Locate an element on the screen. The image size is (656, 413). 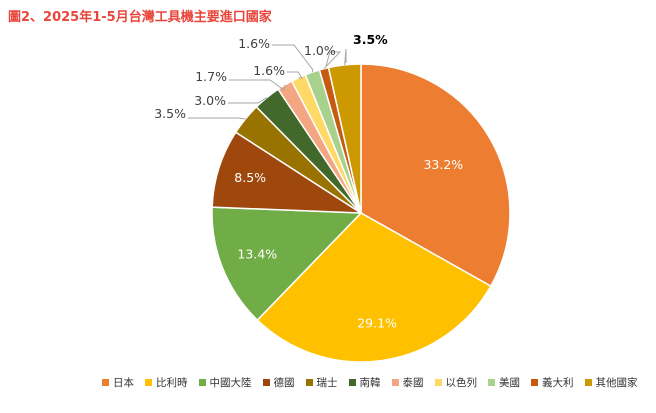
legend-label: 瑞士 is located at coordinates (327, 383).